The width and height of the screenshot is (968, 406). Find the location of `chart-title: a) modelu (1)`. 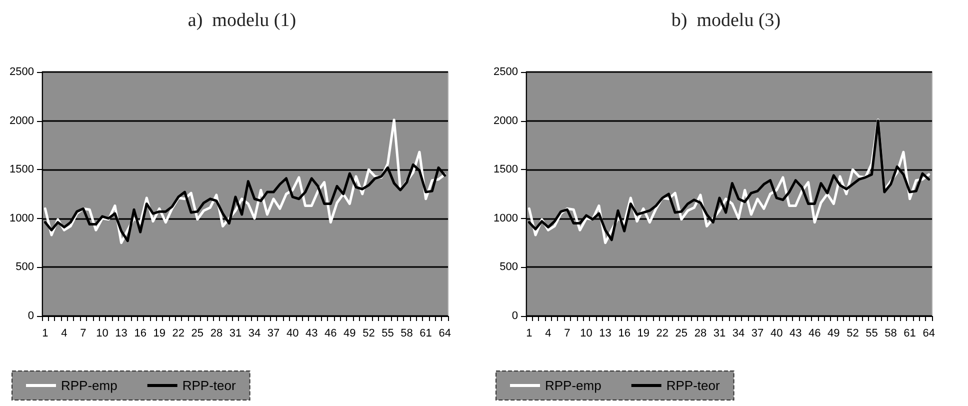

chart-title: a) modelu (1) is located at coordinates (242, 20).